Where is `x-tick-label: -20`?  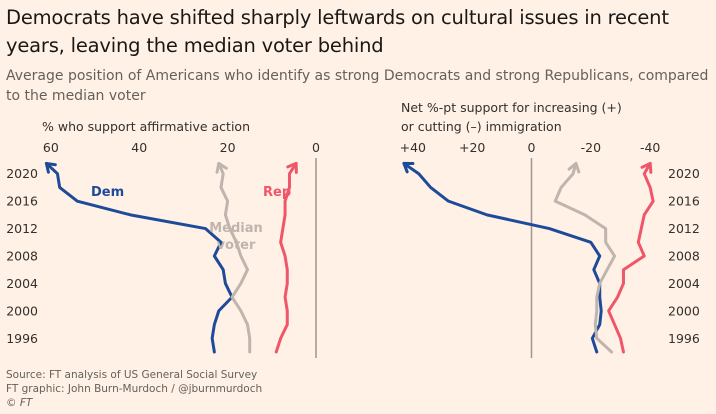 x-tick-label: -20 is located at coordinates (591, 147).